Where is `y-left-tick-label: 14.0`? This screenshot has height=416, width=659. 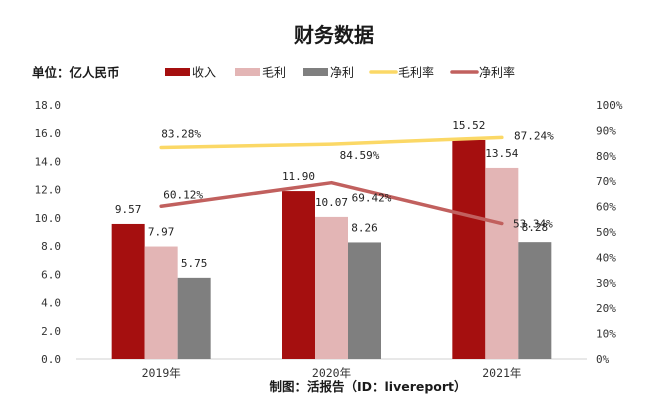 y-left-tick-label: 14.0 is located at coordinates (48, 161).